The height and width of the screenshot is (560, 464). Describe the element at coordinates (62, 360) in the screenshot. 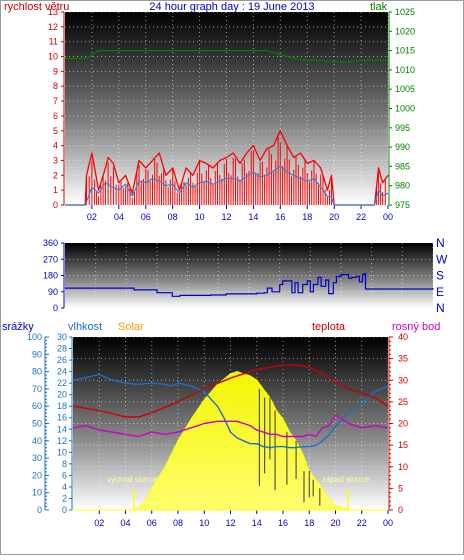

I see `humidity-axis-tick-label: 26` at that location.